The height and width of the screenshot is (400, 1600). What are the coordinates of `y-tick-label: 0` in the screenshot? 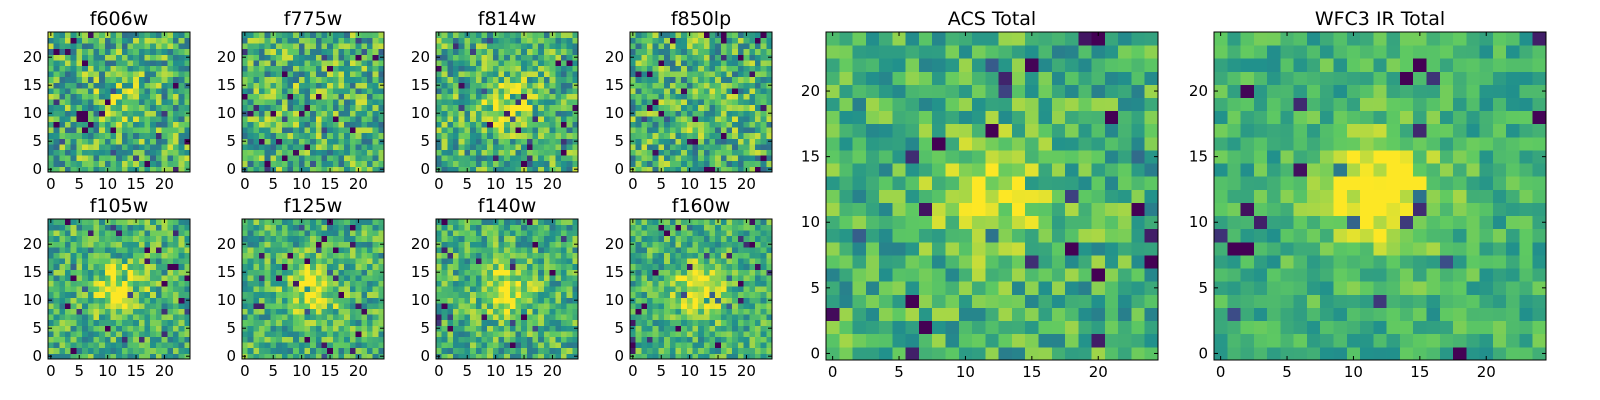 It's located at (37, 169).